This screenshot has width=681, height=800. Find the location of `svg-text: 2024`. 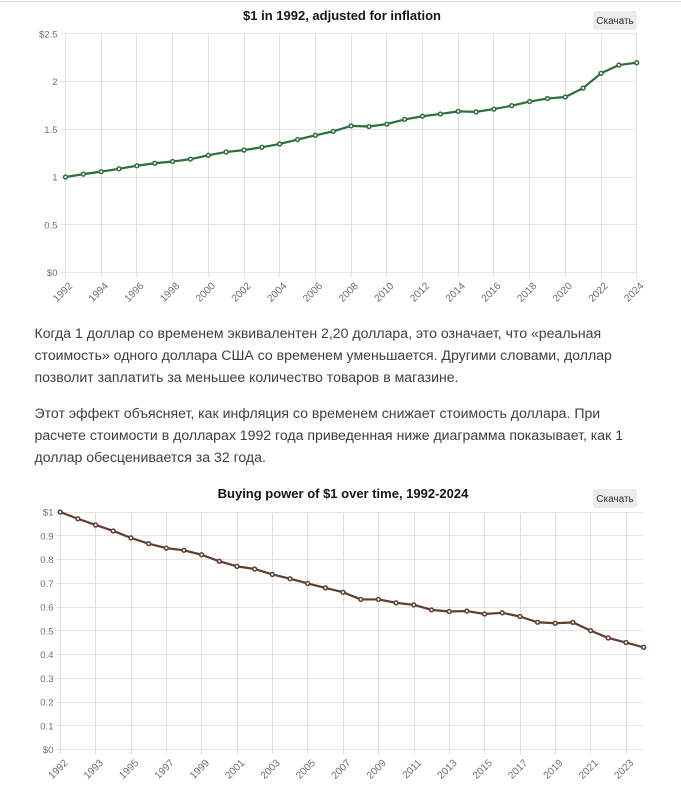

svg-text: 2024 is located at coordinates (635, 293).